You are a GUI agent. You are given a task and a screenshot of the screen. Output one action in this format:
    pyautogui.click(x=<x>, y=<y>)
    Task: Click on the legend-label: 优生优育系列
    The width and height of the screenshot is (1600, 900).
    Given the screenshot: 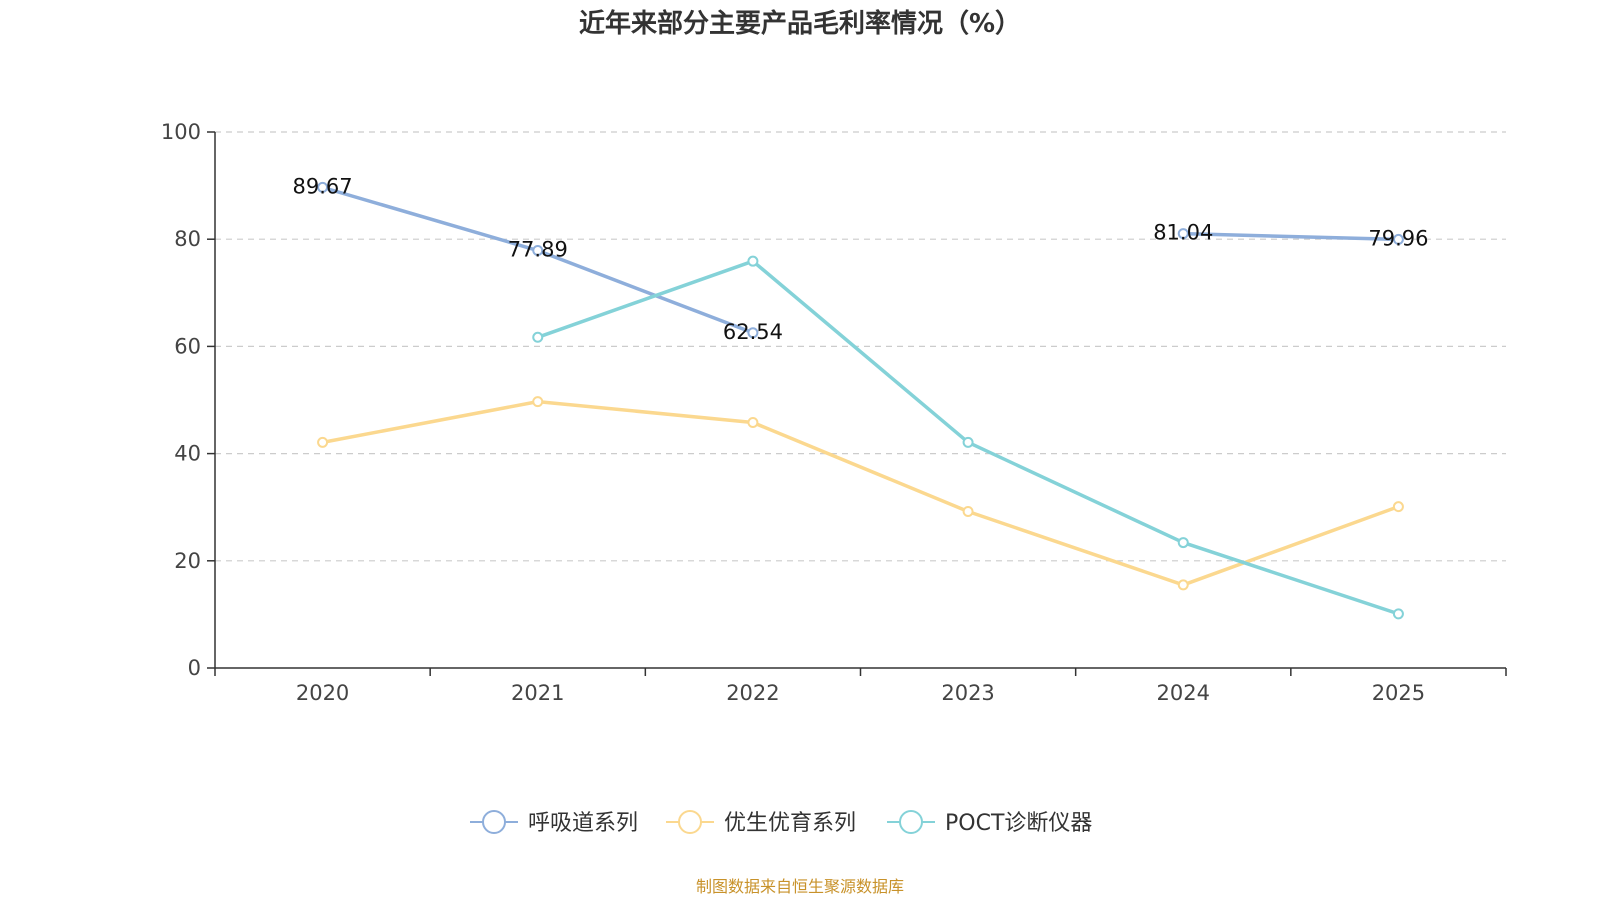 What is the action you would take?
    pyautogui.click(x=790, y=823)
    